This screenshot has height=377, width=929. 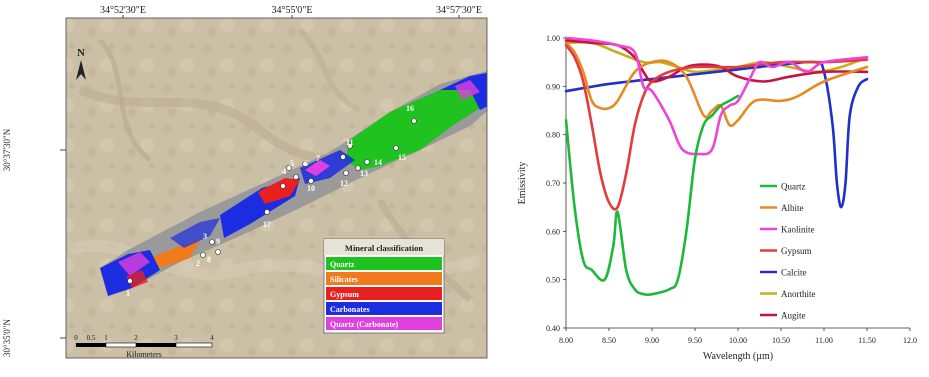 What do you see at coordinates (318, 158) in the screenshot?
I see `point-label: 7` at bounding box center [318, 158].